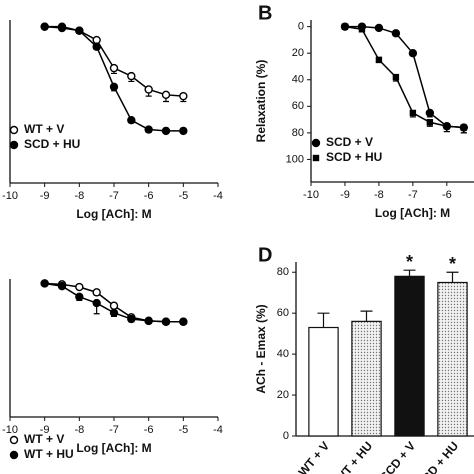 The image size is (474, 474). I want to click on legend-label: SCD + V, so click(349, 142).